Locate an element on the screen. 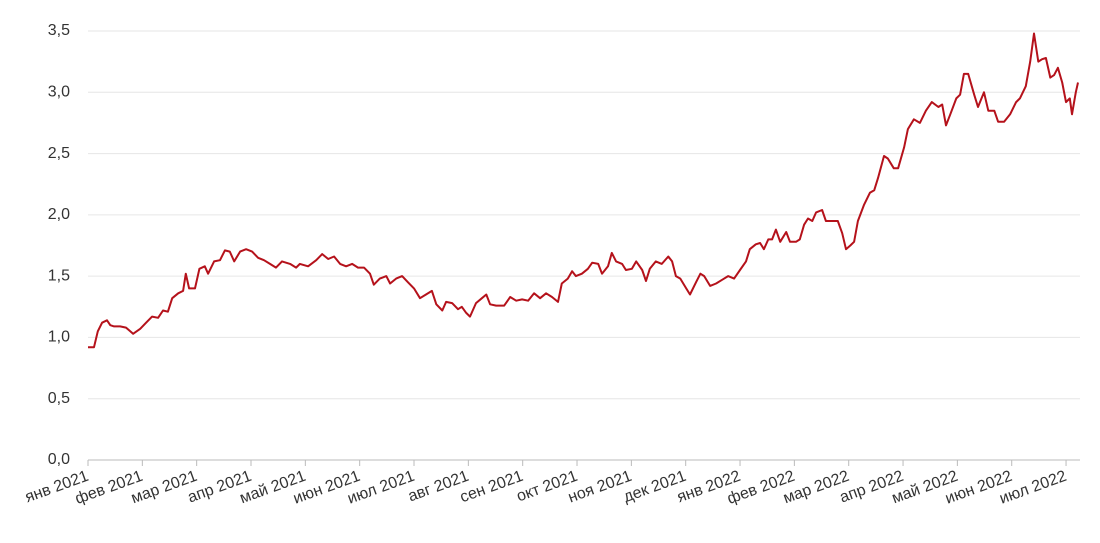  y-tick-label: 2,5 is located at coordinates (59, 153).